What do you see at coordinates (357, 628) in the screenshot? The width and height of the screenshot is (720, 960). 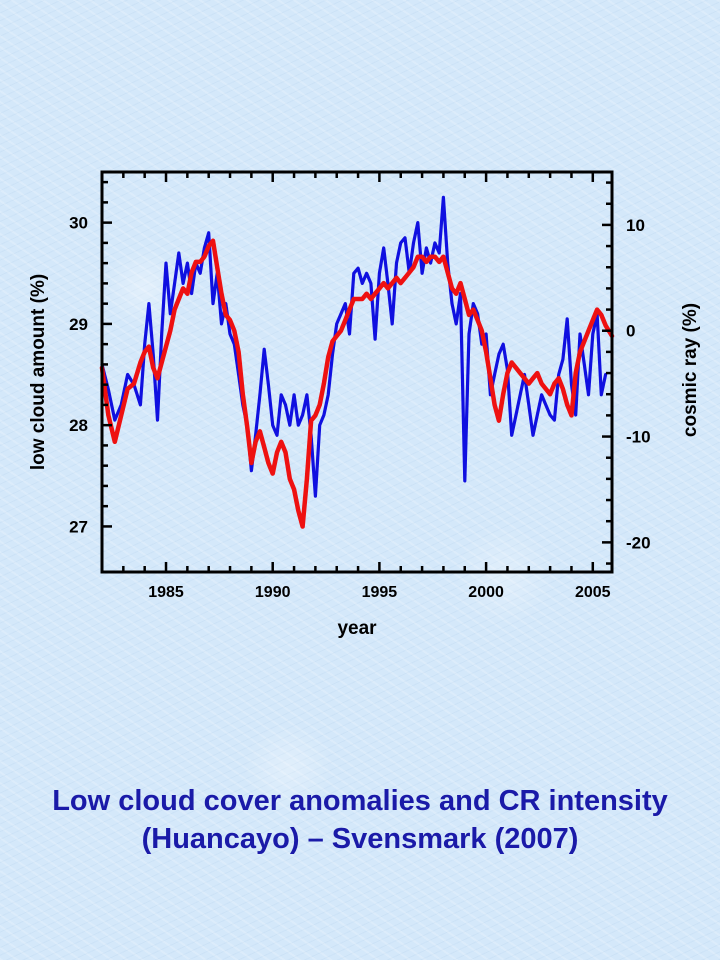 I see `x-axis-label: year` at bounding box center [357, 628].